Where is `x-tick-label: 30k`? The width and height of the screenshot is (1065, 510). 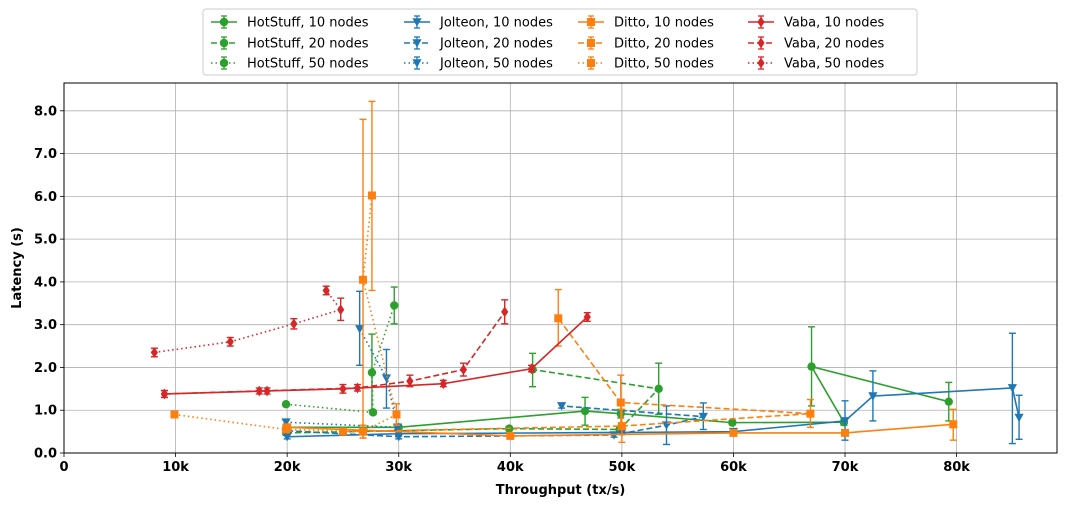
x-tick-label: 30k is located at coordinates (398, 467).